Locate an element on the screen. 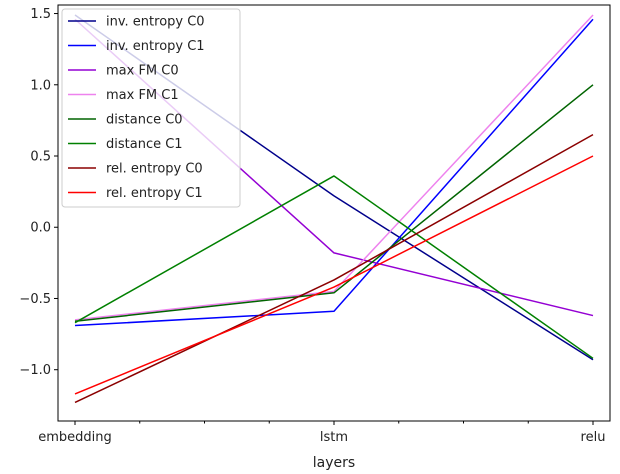 This screenshot has height=474, width=620. y-tick-label: 0.0 is located at coordinates (40, 228).